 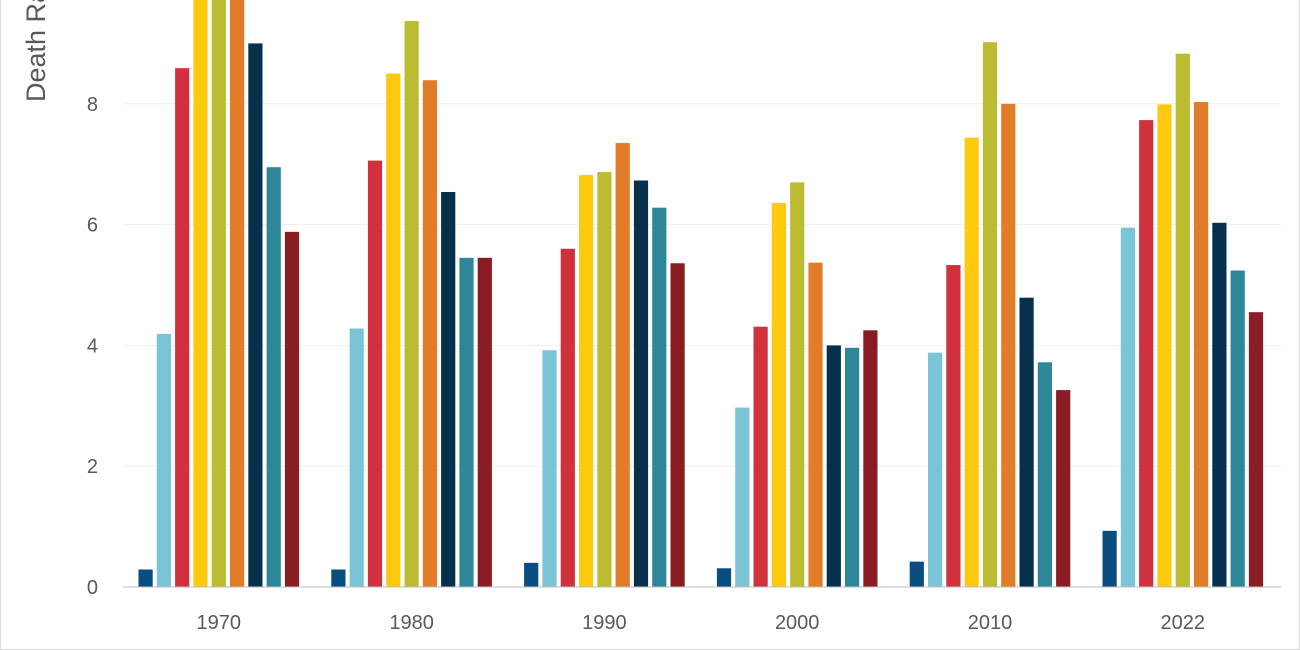 I want to click on x-tick-label: 1980, so click(x=411, y=623).